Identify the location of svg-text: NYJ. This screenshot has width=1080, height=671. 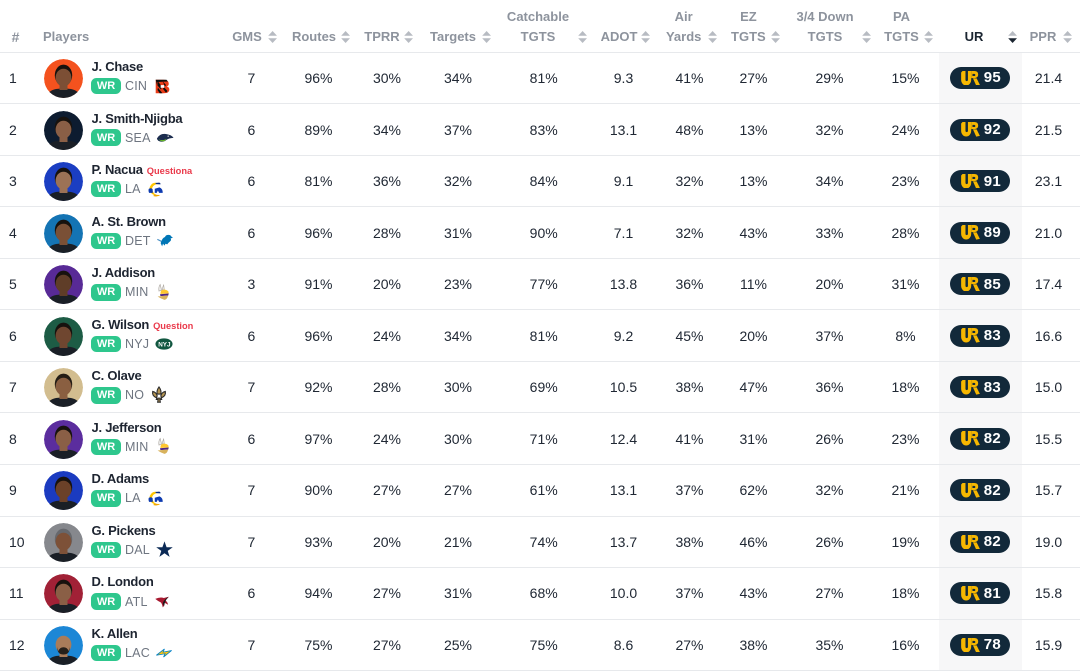
(164, 344).